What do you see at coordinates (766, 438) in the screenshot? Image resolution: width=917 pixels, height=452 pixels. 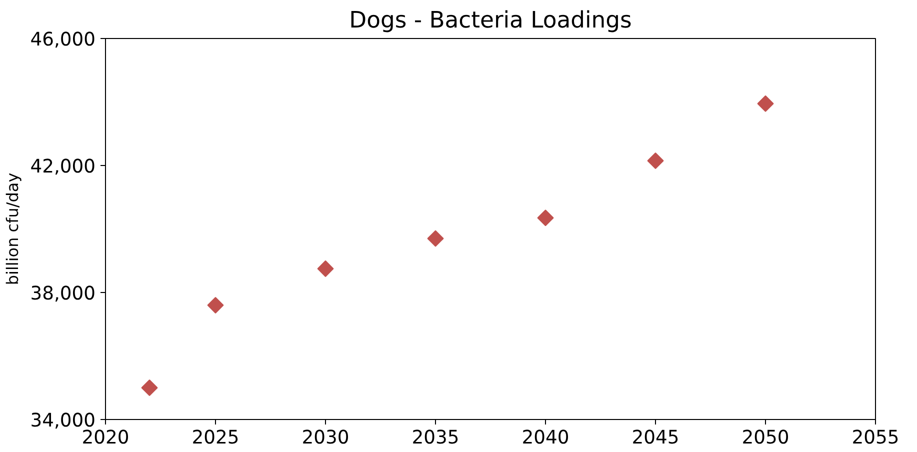 I see `x-tick-label: 2050` at bounding box center [766, 438].